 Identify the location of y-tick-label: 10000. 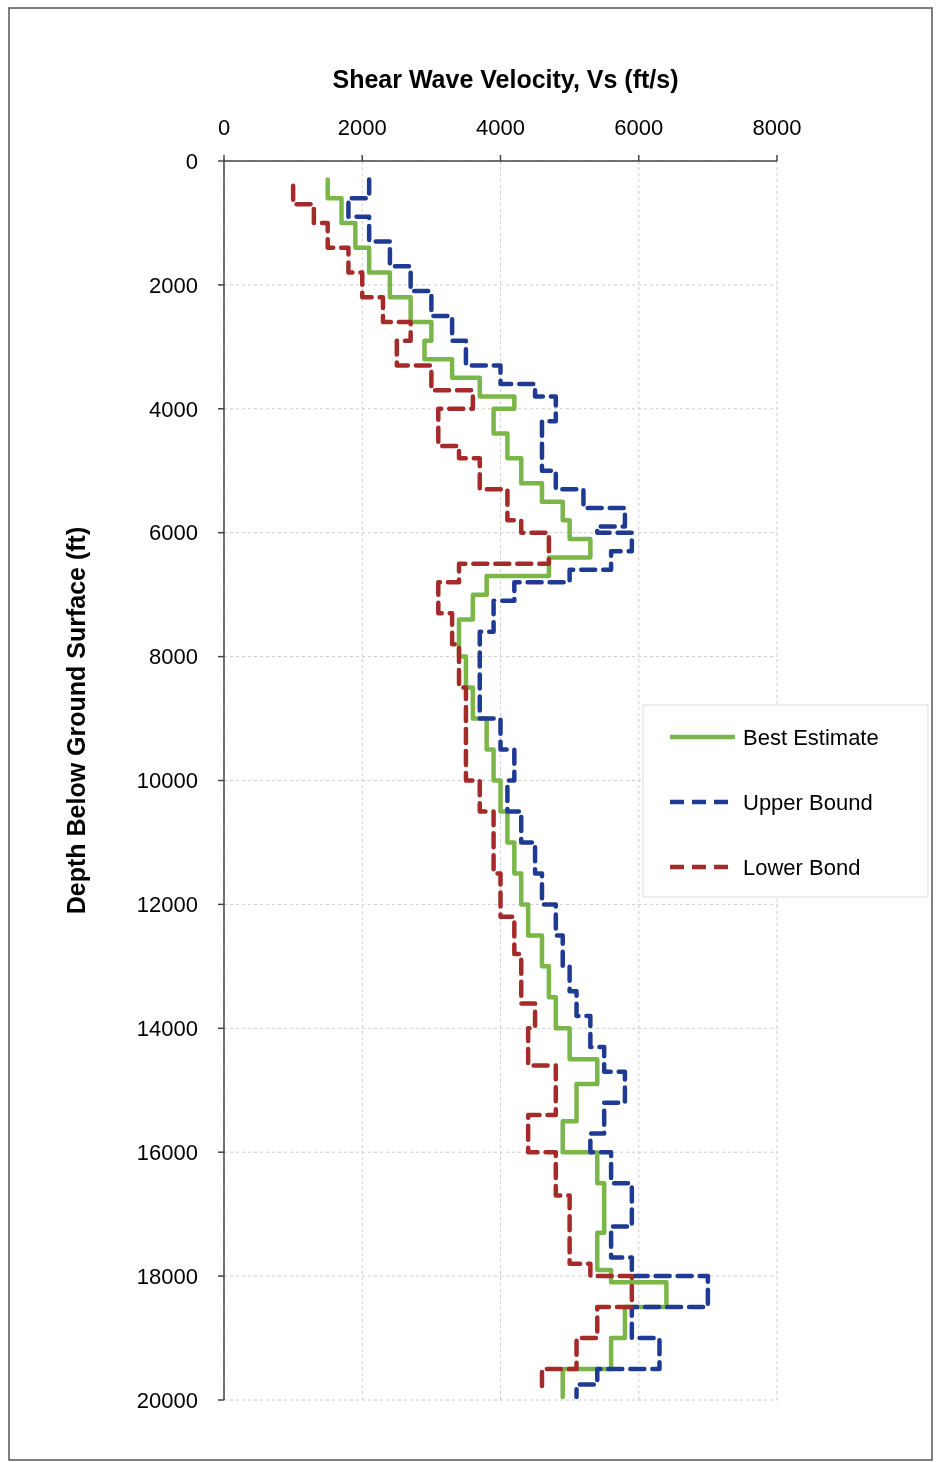
(167, 781).